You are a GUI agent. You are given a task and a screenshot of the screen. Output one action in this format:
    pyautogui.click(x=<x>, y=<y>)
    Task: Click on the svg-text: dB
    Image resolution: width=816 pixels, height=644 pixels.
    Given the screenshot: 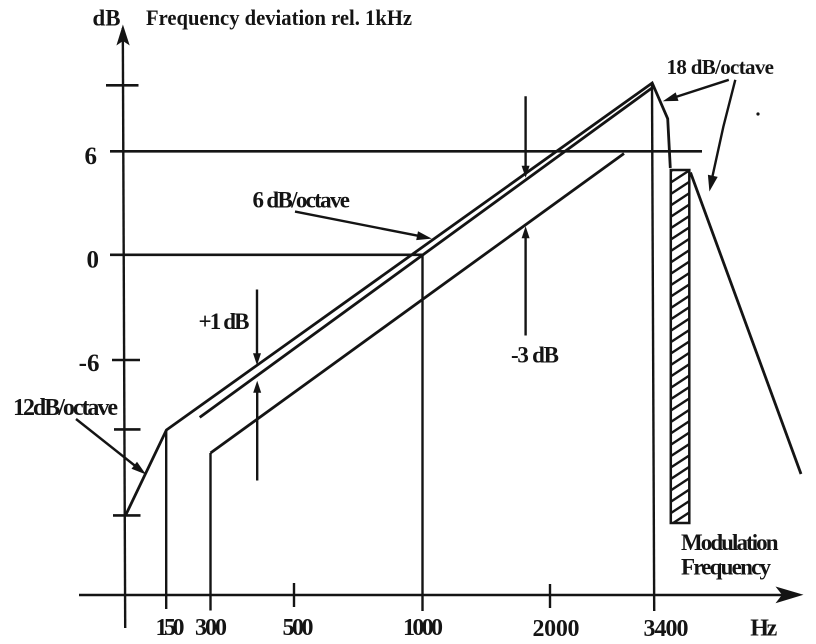 What is the action you would take?
    pyautogui.click(x=107, y=18)
    